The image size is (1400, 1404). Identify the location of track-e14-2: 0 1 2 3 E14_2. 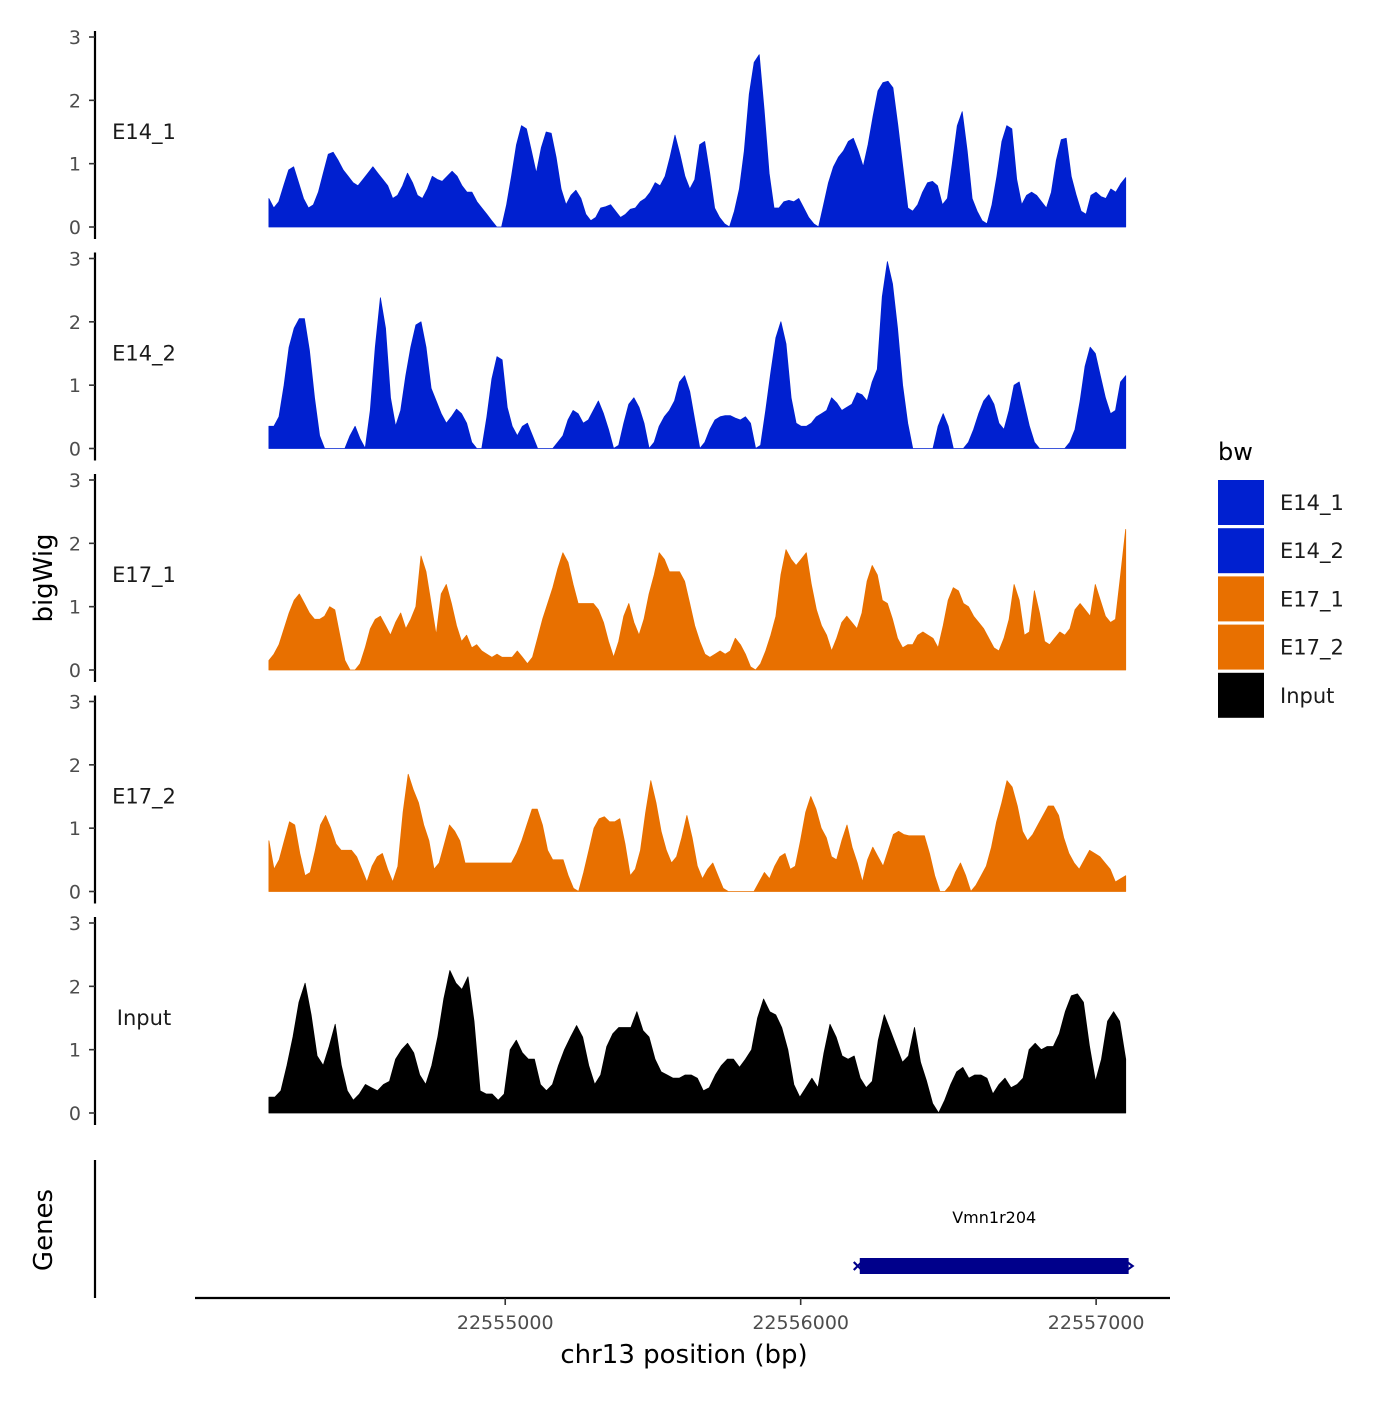
(598, 355).